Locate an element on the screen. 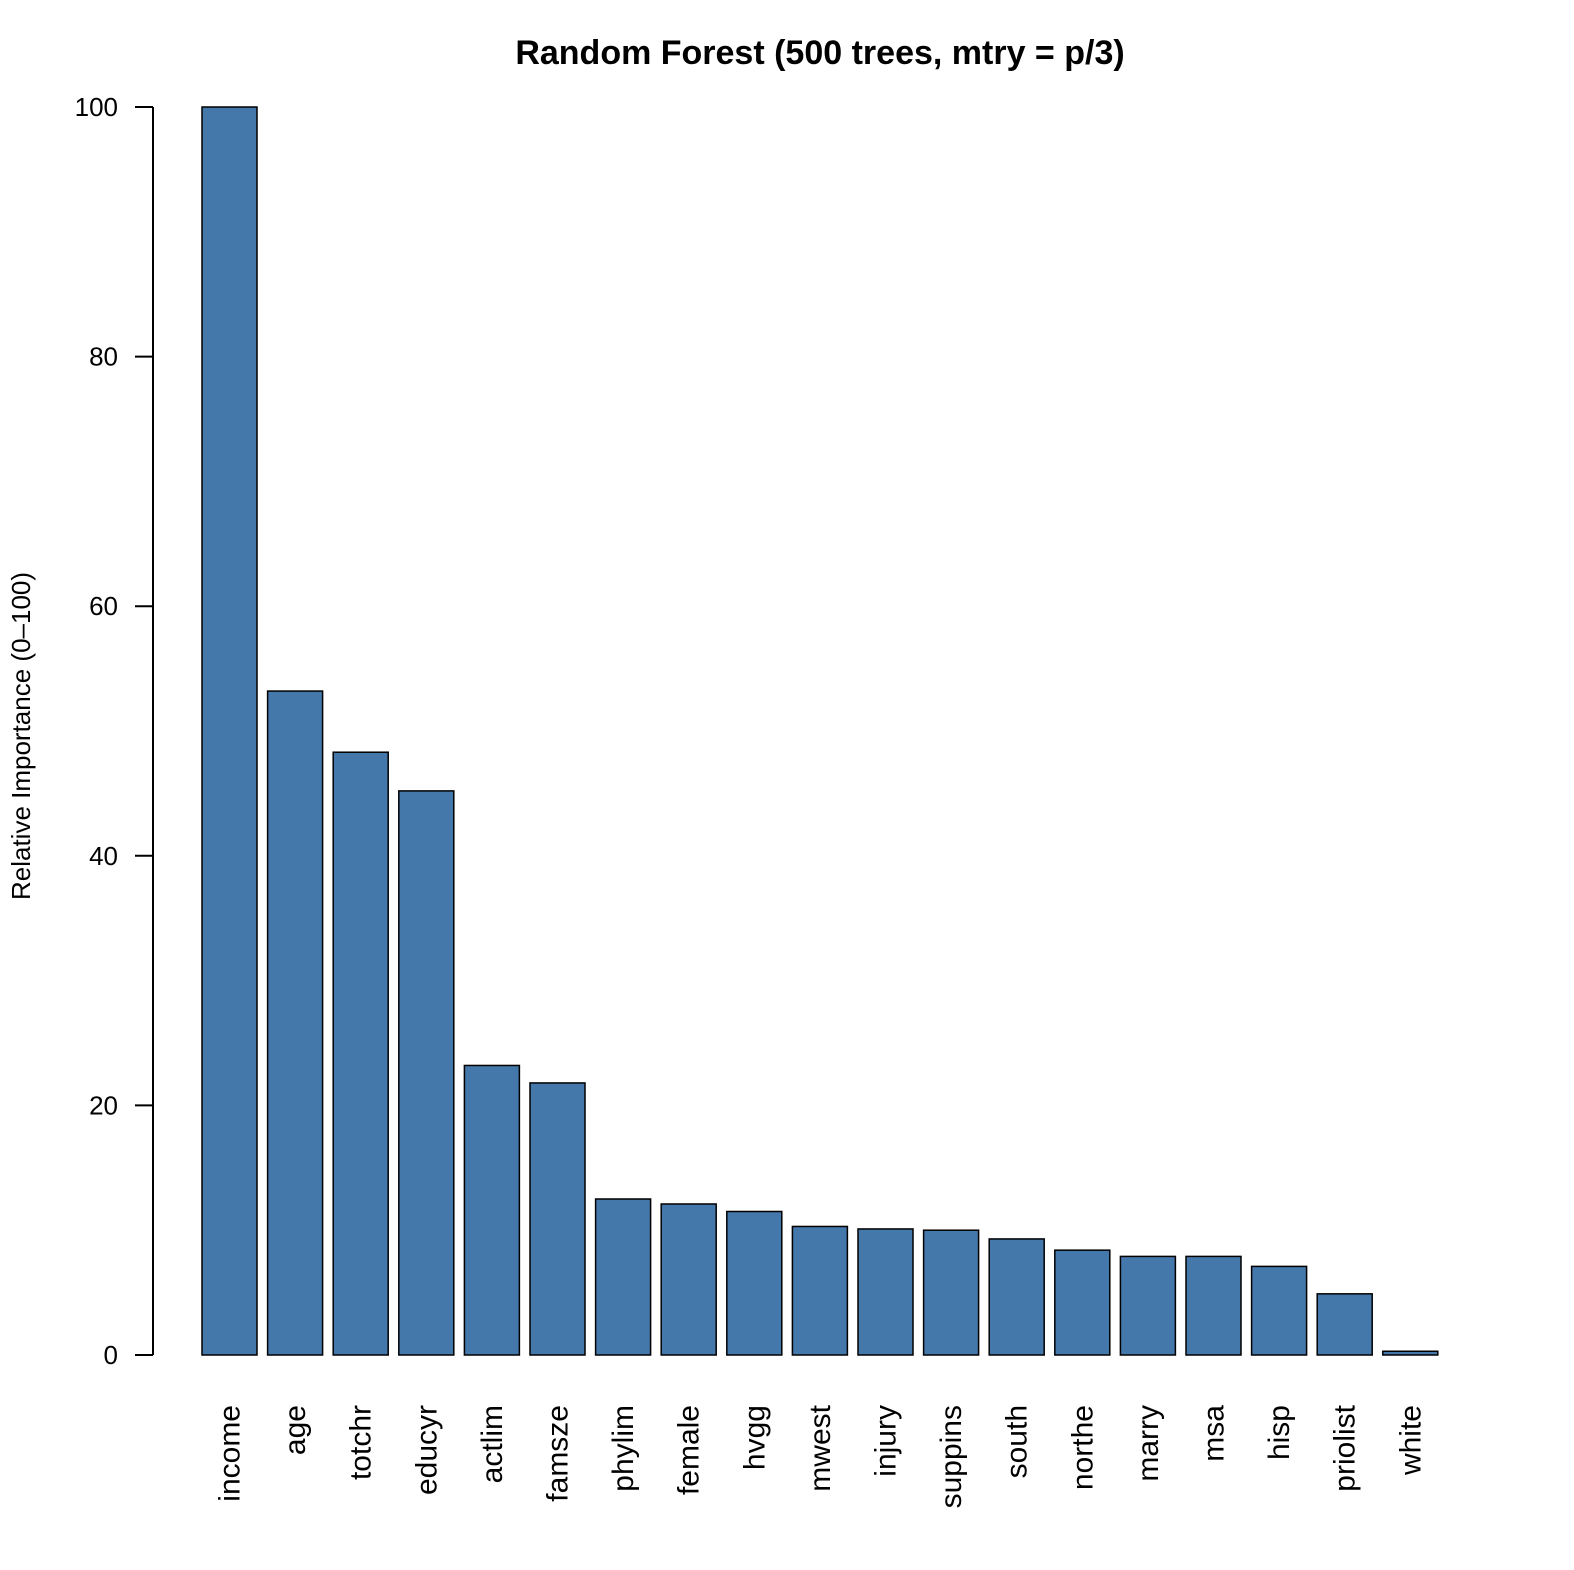  y-tick-label: 0 is located at coordinates (111, 1355).